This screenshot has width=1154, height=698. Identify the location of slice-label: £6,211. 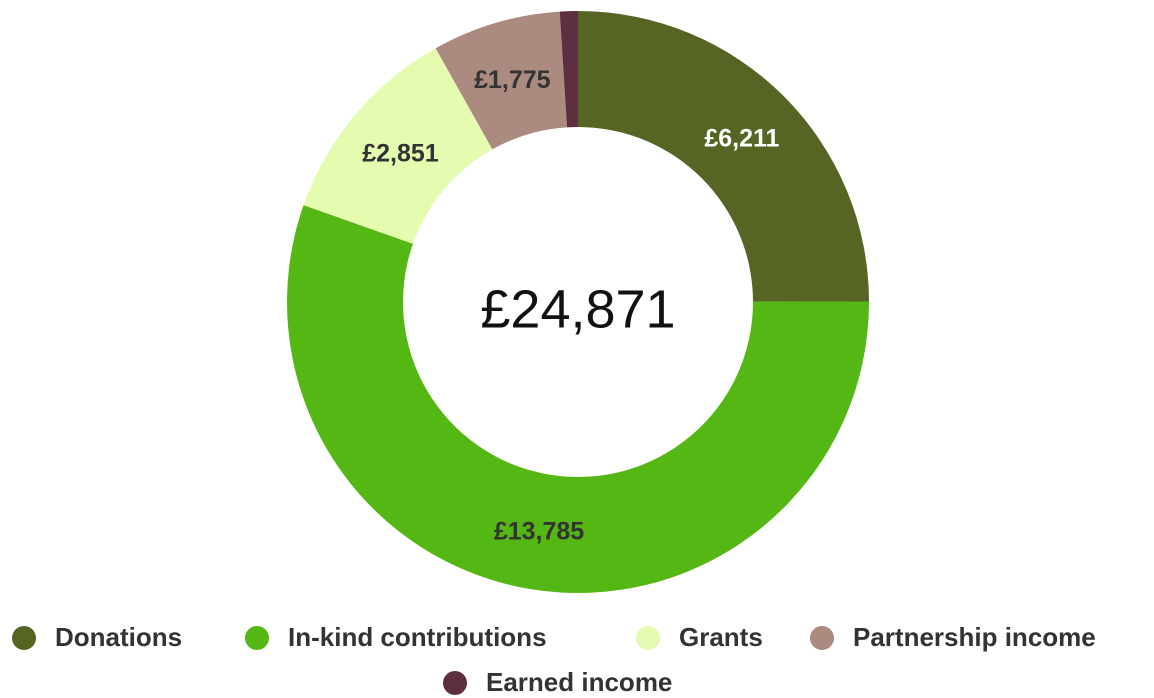
(741, 138).